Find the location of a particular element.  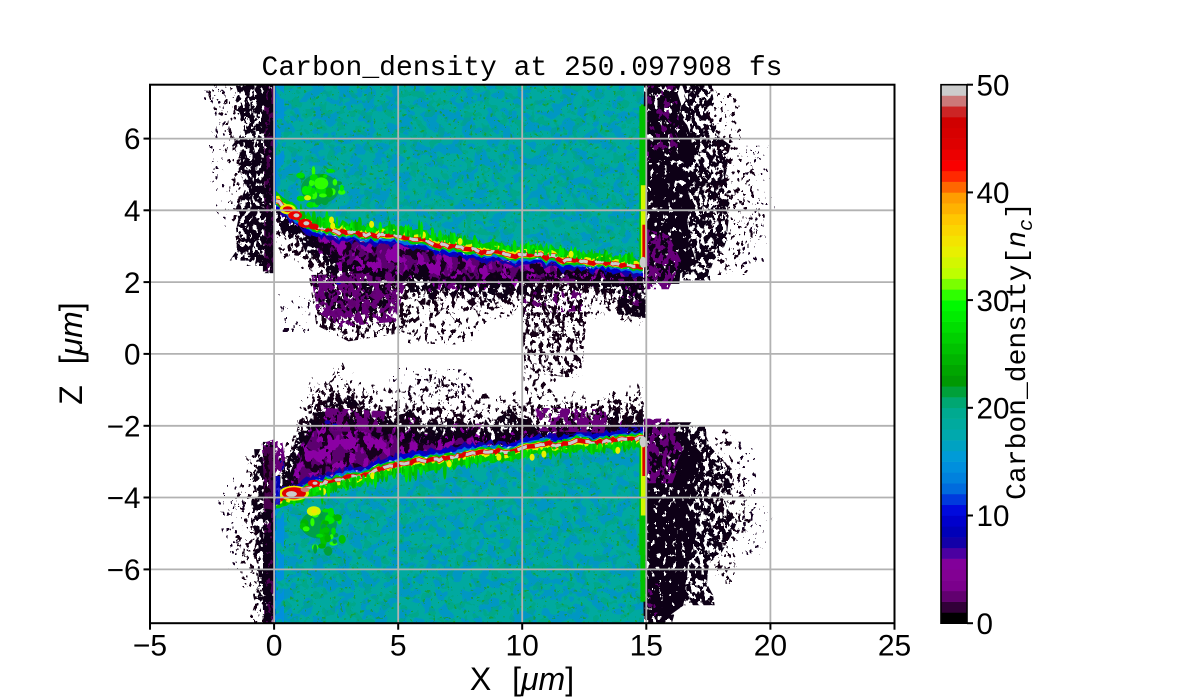

svg-text: −6 is located at coordinates (124, 570).